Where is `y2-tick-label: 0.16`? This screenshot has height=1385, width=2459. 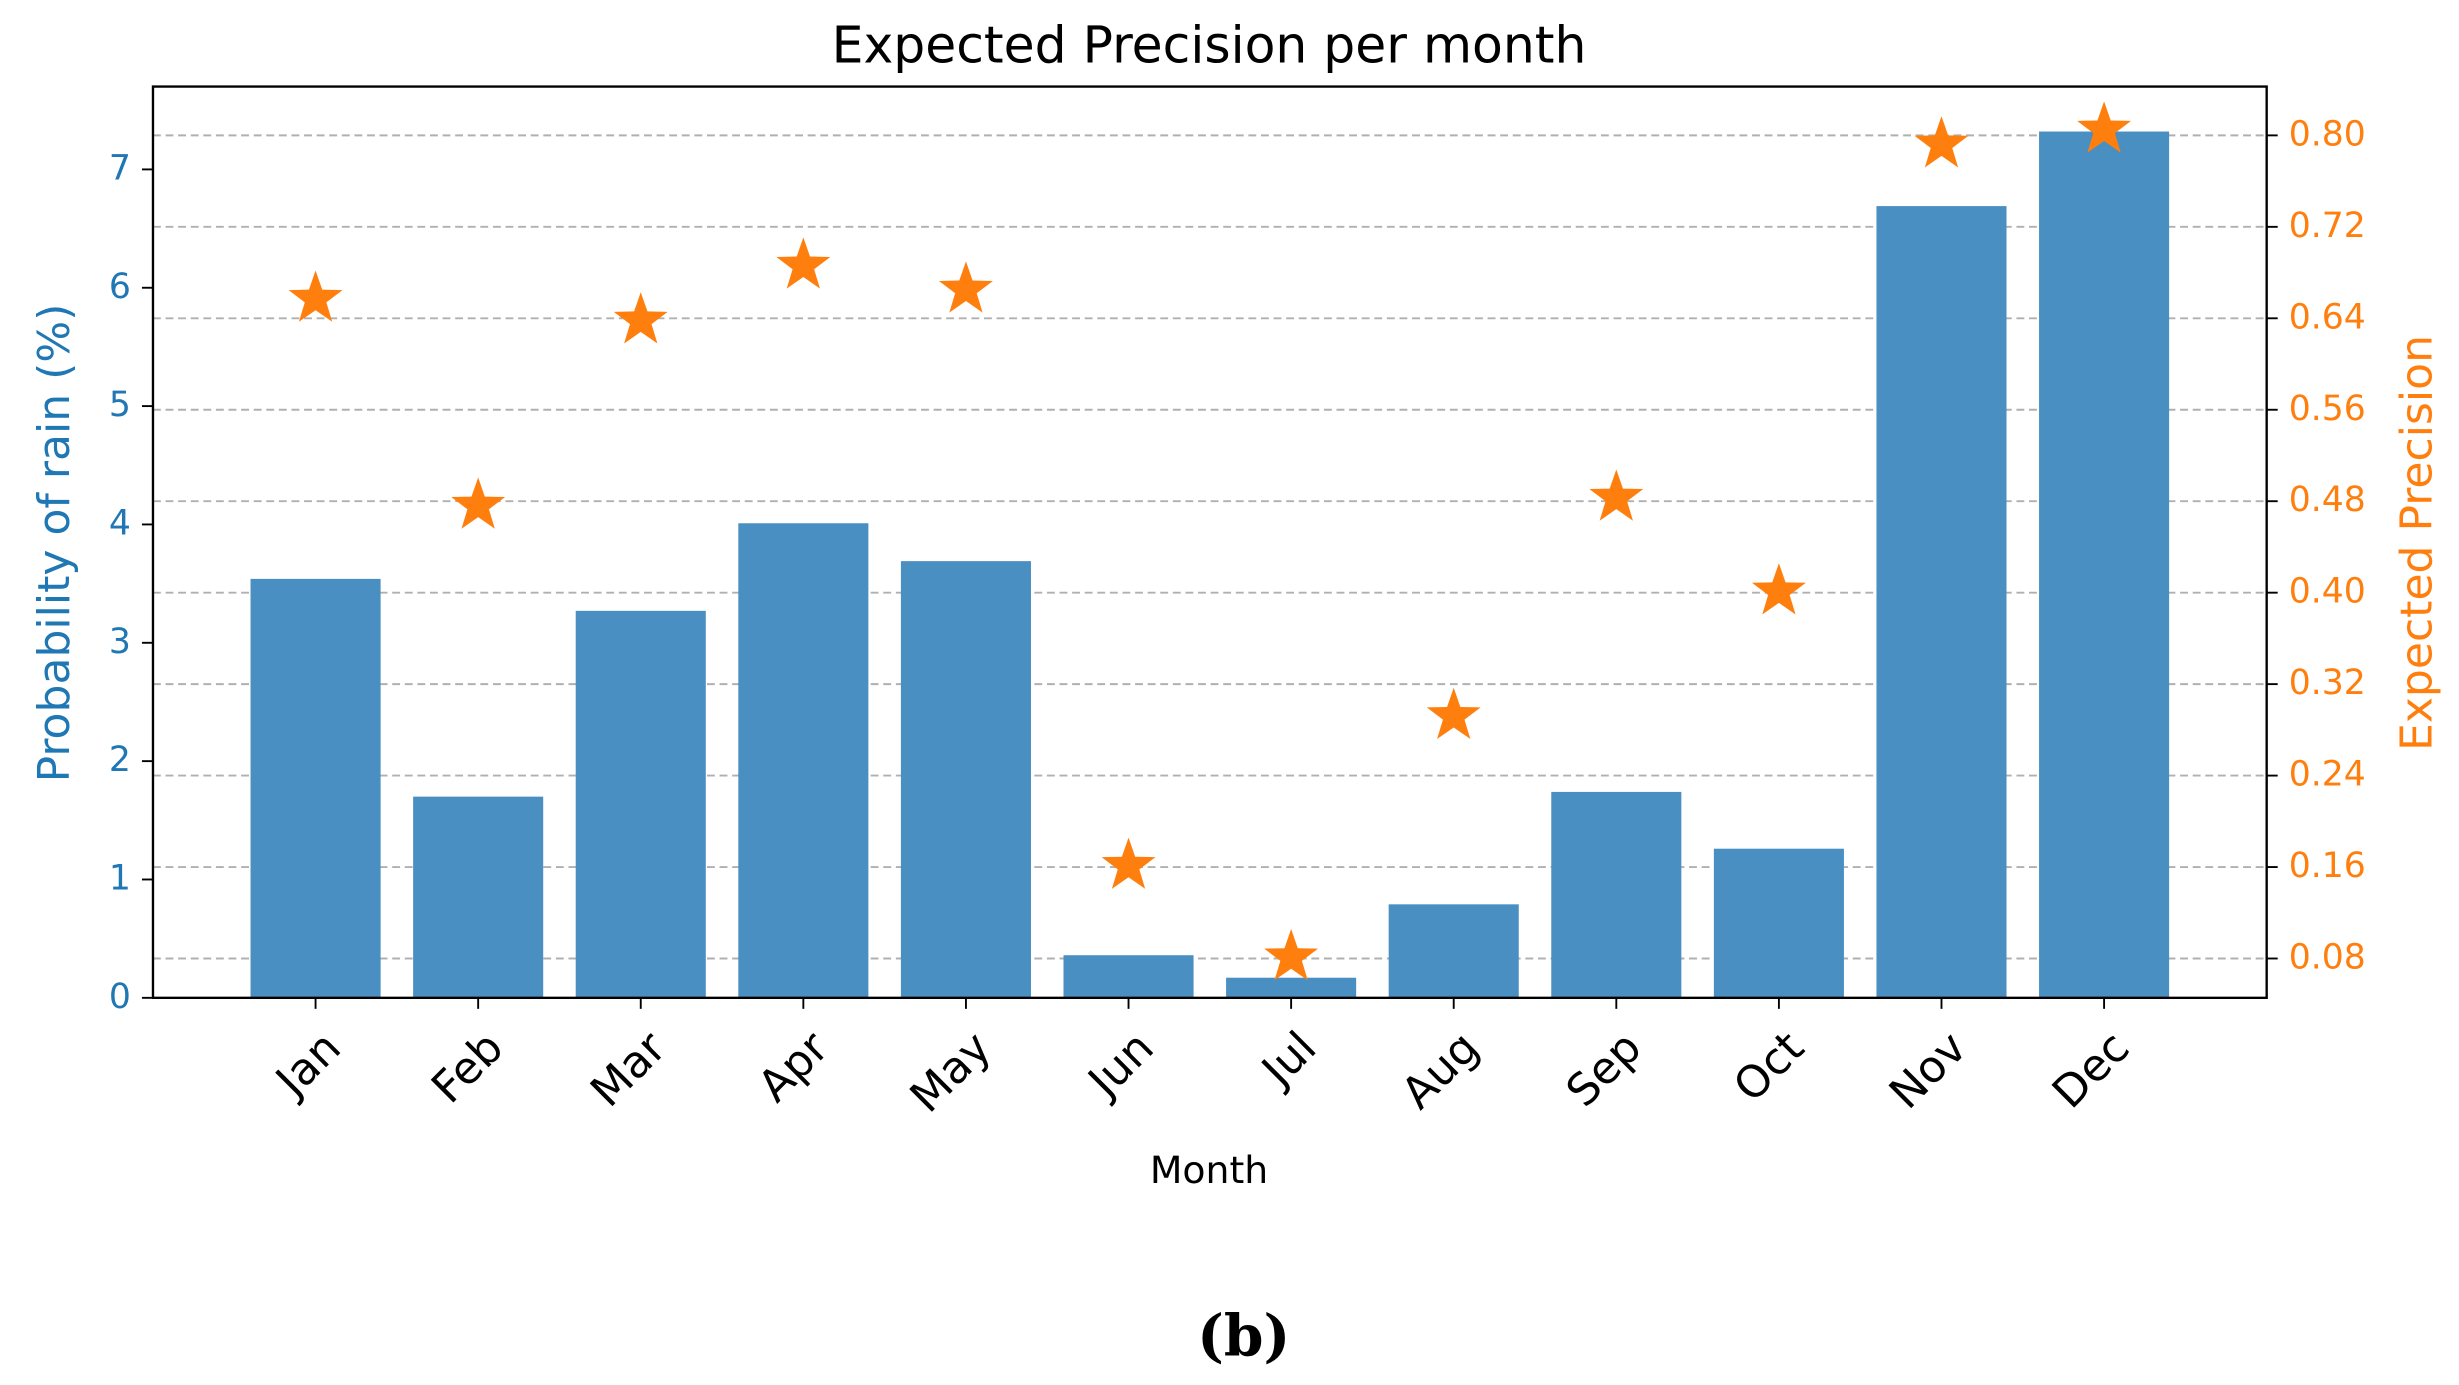
y2-tick-label: 0.16 is located at coordinates (2327, 866).